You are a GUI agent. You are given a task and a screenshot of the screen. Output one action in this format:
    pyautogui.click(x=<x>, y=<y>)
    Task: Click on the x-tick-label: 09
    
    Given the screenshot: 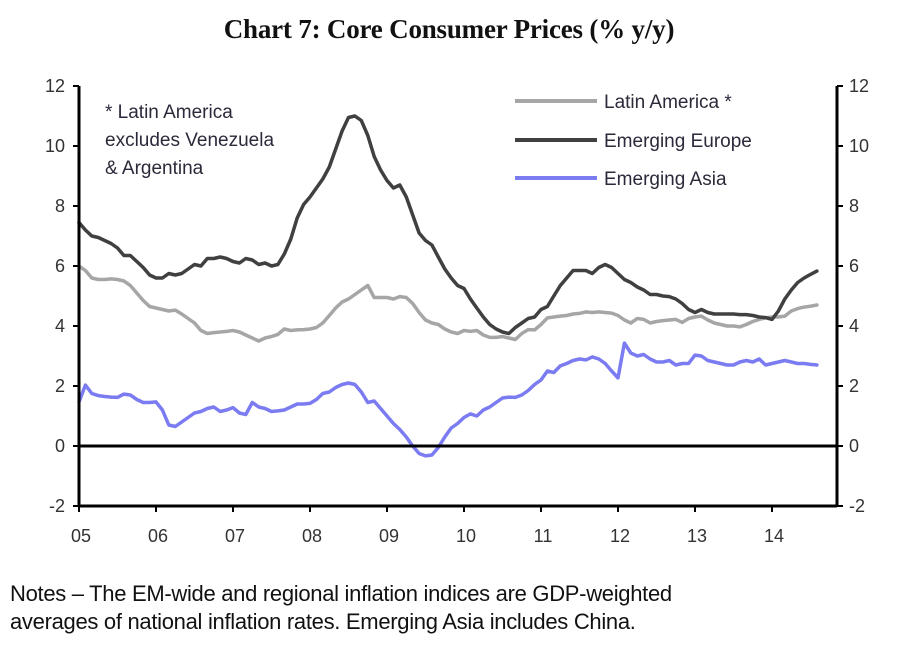 What is the action you would take?
    pyautogui.click(x=389, y=536)
    